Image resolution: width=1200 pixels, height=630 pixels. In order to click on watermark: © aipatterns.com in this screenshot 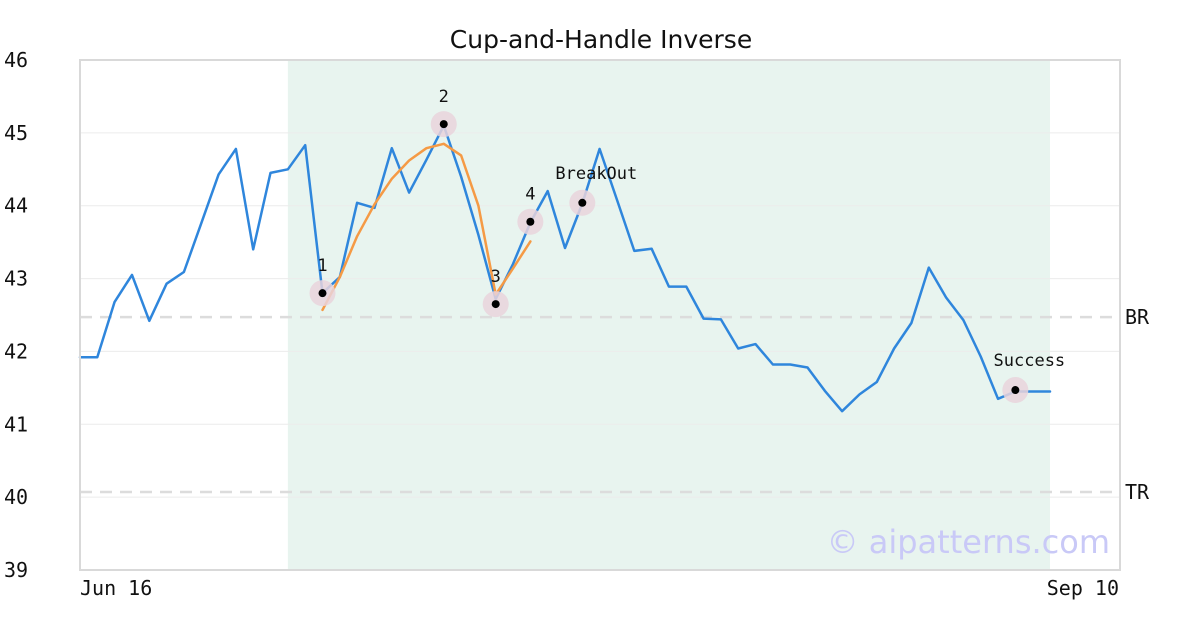, I will do `click(968, 542)`.